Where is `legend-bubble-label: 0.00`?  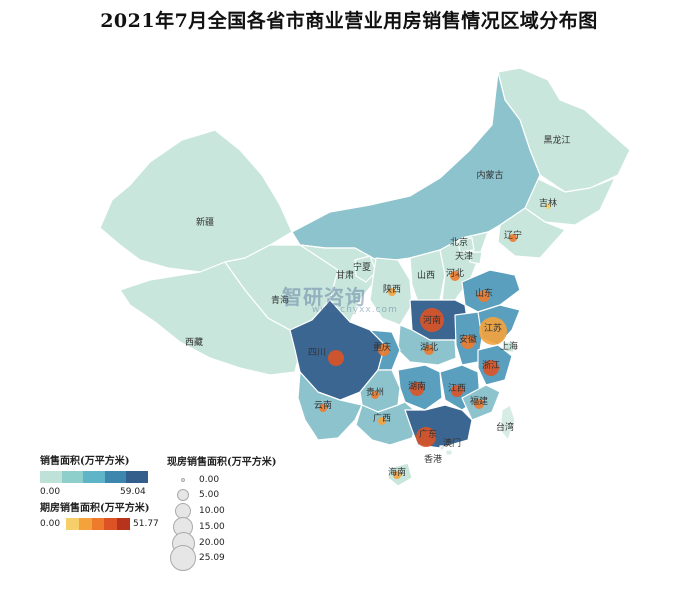 legend-bubble-label: 0.00 is located at coordinates (209, 480).